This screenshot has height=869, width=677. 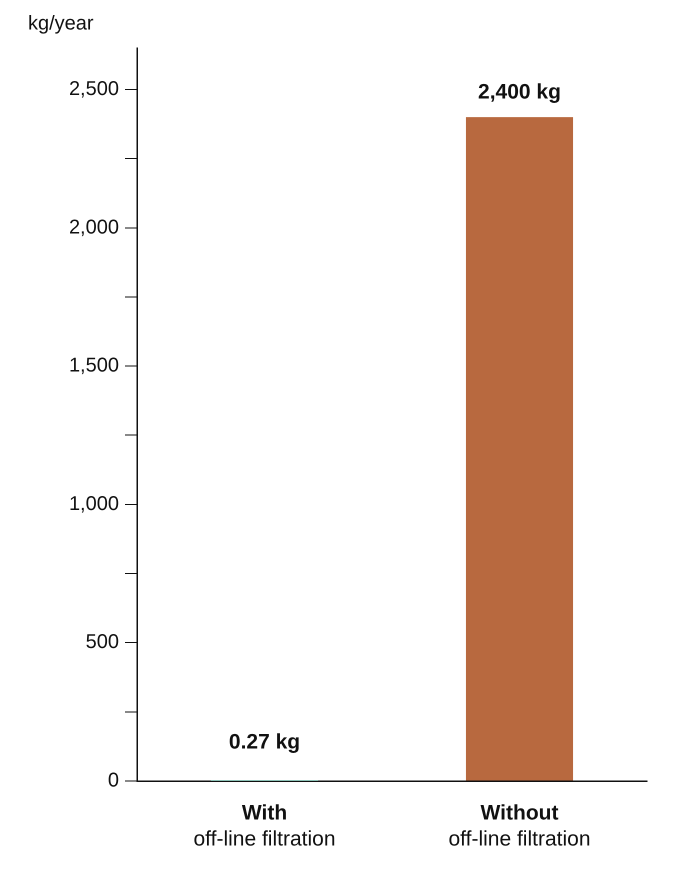 What do you see at coordinates (519, 92) in the screenshot?
I see `data-label: 2,400 kg` at bounding box center [519, 92].